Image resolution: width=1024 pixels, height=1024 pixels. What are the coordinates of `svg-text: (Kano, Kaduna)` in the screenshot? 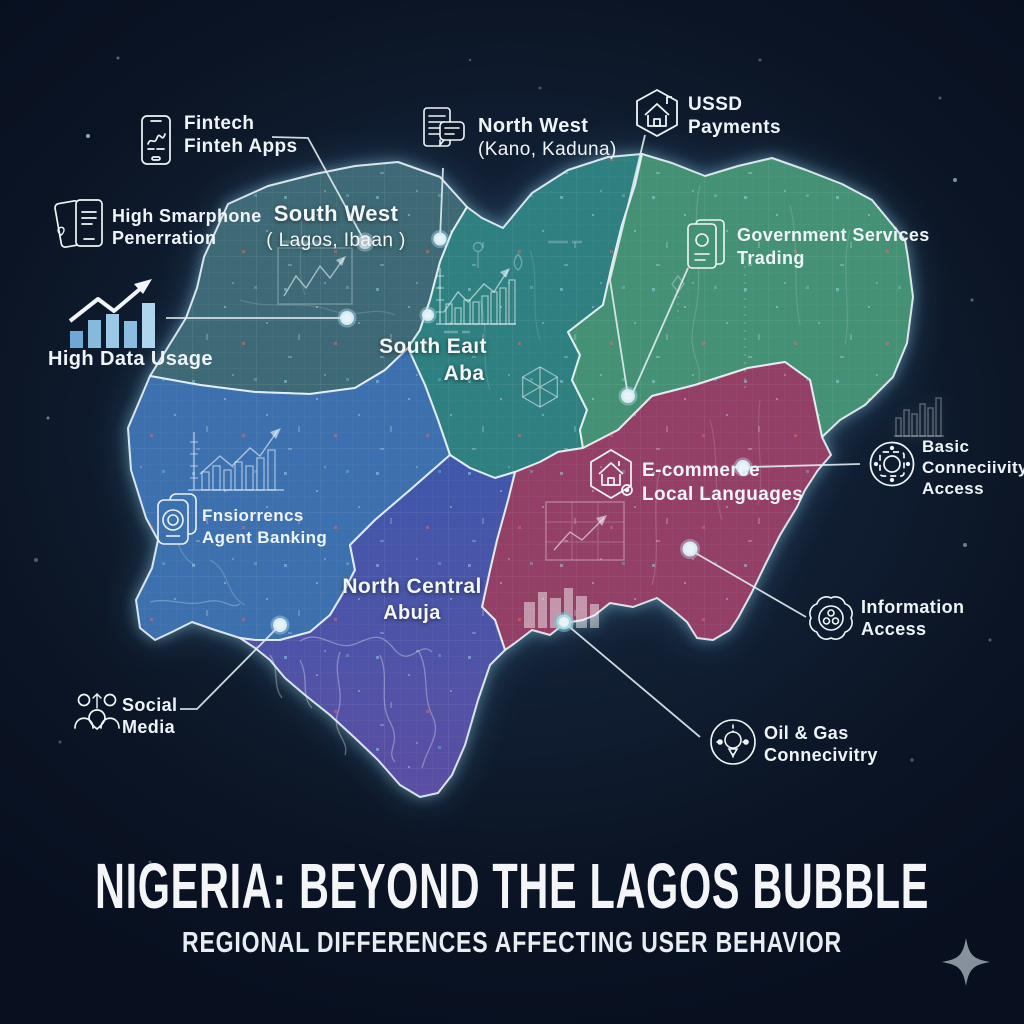 It's located at (547, 149).